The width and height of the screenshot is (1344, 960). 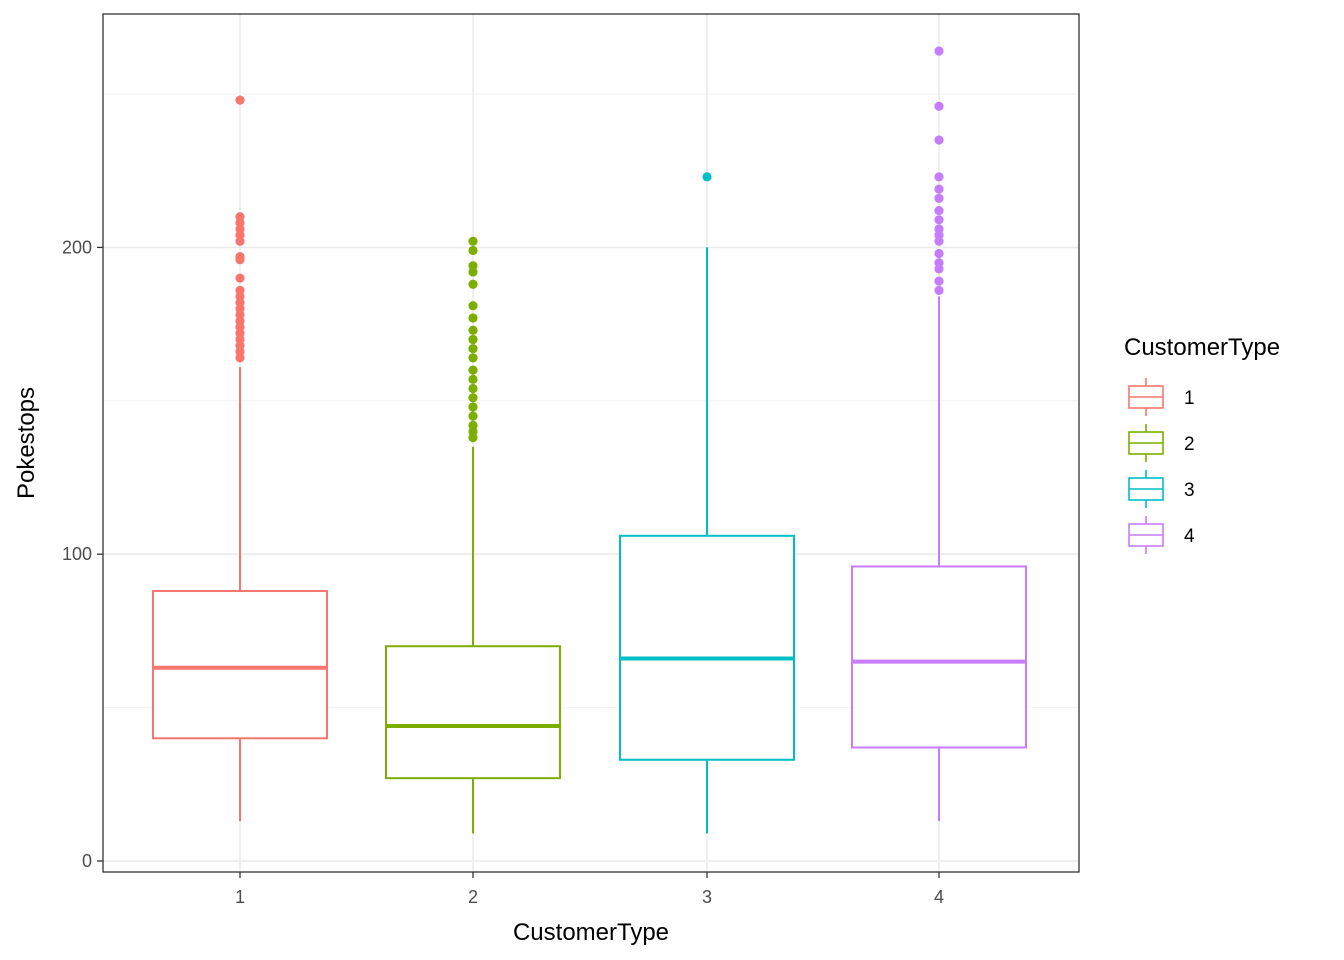 What do you see at coordinates (1202, 347) in the screenshot?
I see `legend-title: CustomerType` at bounding box center [1202, 347].